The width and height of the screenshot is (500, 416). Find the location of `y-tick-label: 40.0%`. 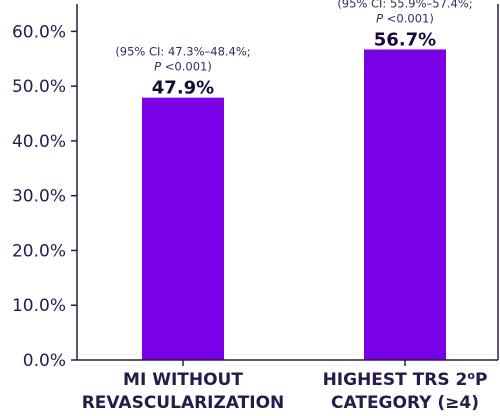

y-tick-label: 40.0% is located at coordinates (39, 142).